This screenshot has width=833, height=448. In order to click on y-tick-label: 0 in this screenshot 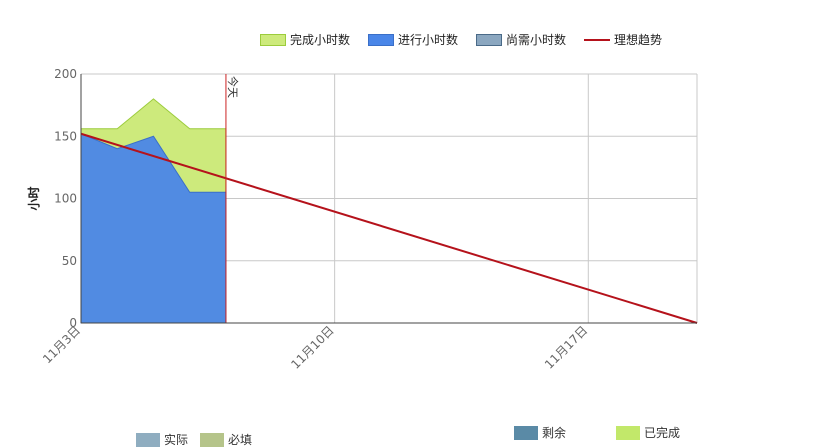, I will do `click(73, 323)`.